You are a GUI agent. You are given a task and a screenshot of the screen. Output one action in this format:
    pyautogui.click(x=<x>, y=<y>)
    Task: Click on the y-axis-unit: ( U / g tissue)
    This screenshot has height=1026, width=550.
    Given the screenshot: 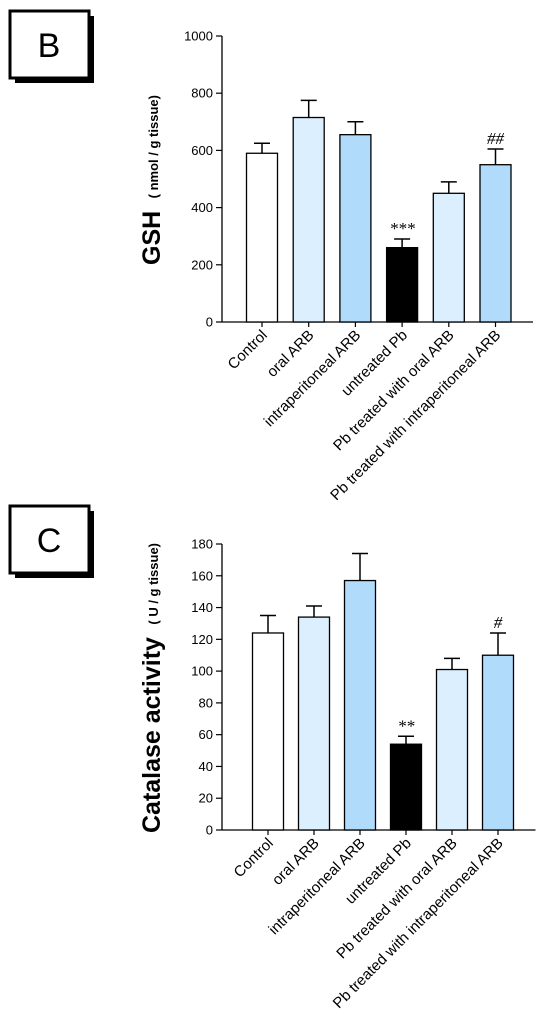 What is the action you would take?
    pyautogui.click(x=153, y=584)
    